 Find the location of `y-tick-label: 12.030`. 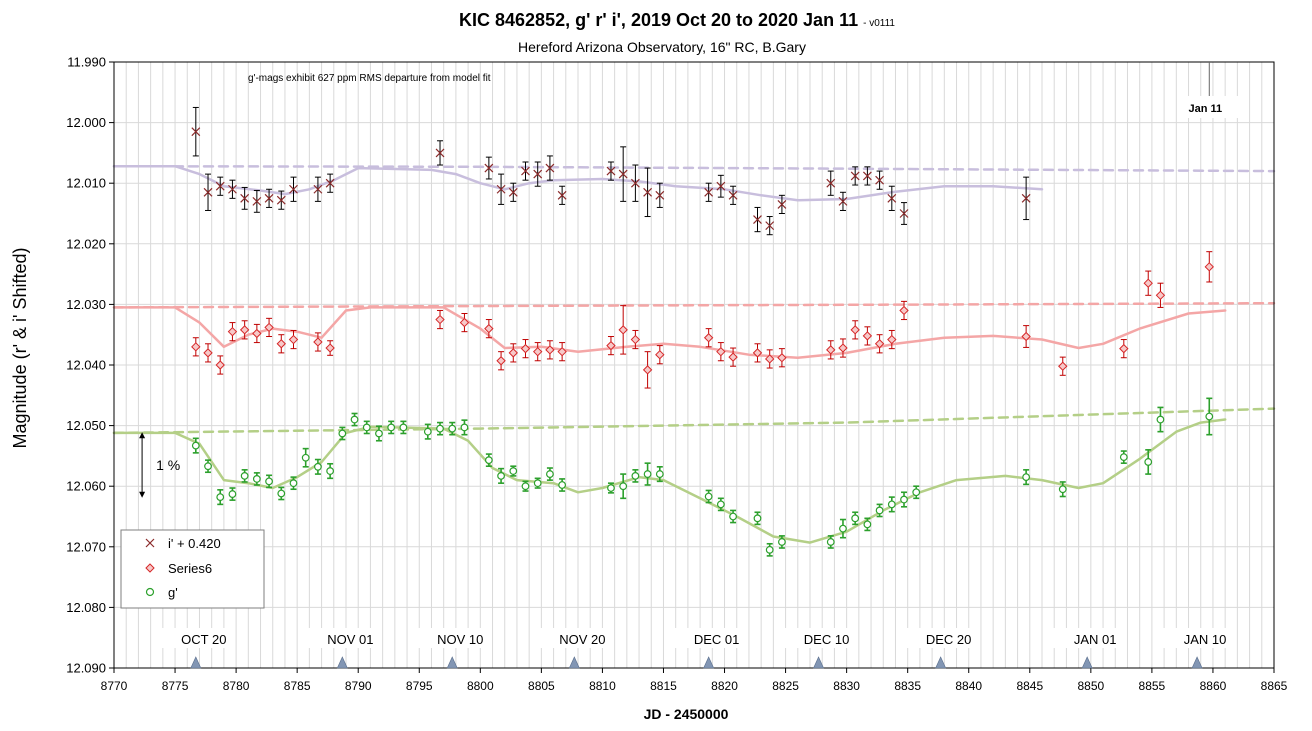

y-tick-label: 12.030 is located at coordinates (86, 304).